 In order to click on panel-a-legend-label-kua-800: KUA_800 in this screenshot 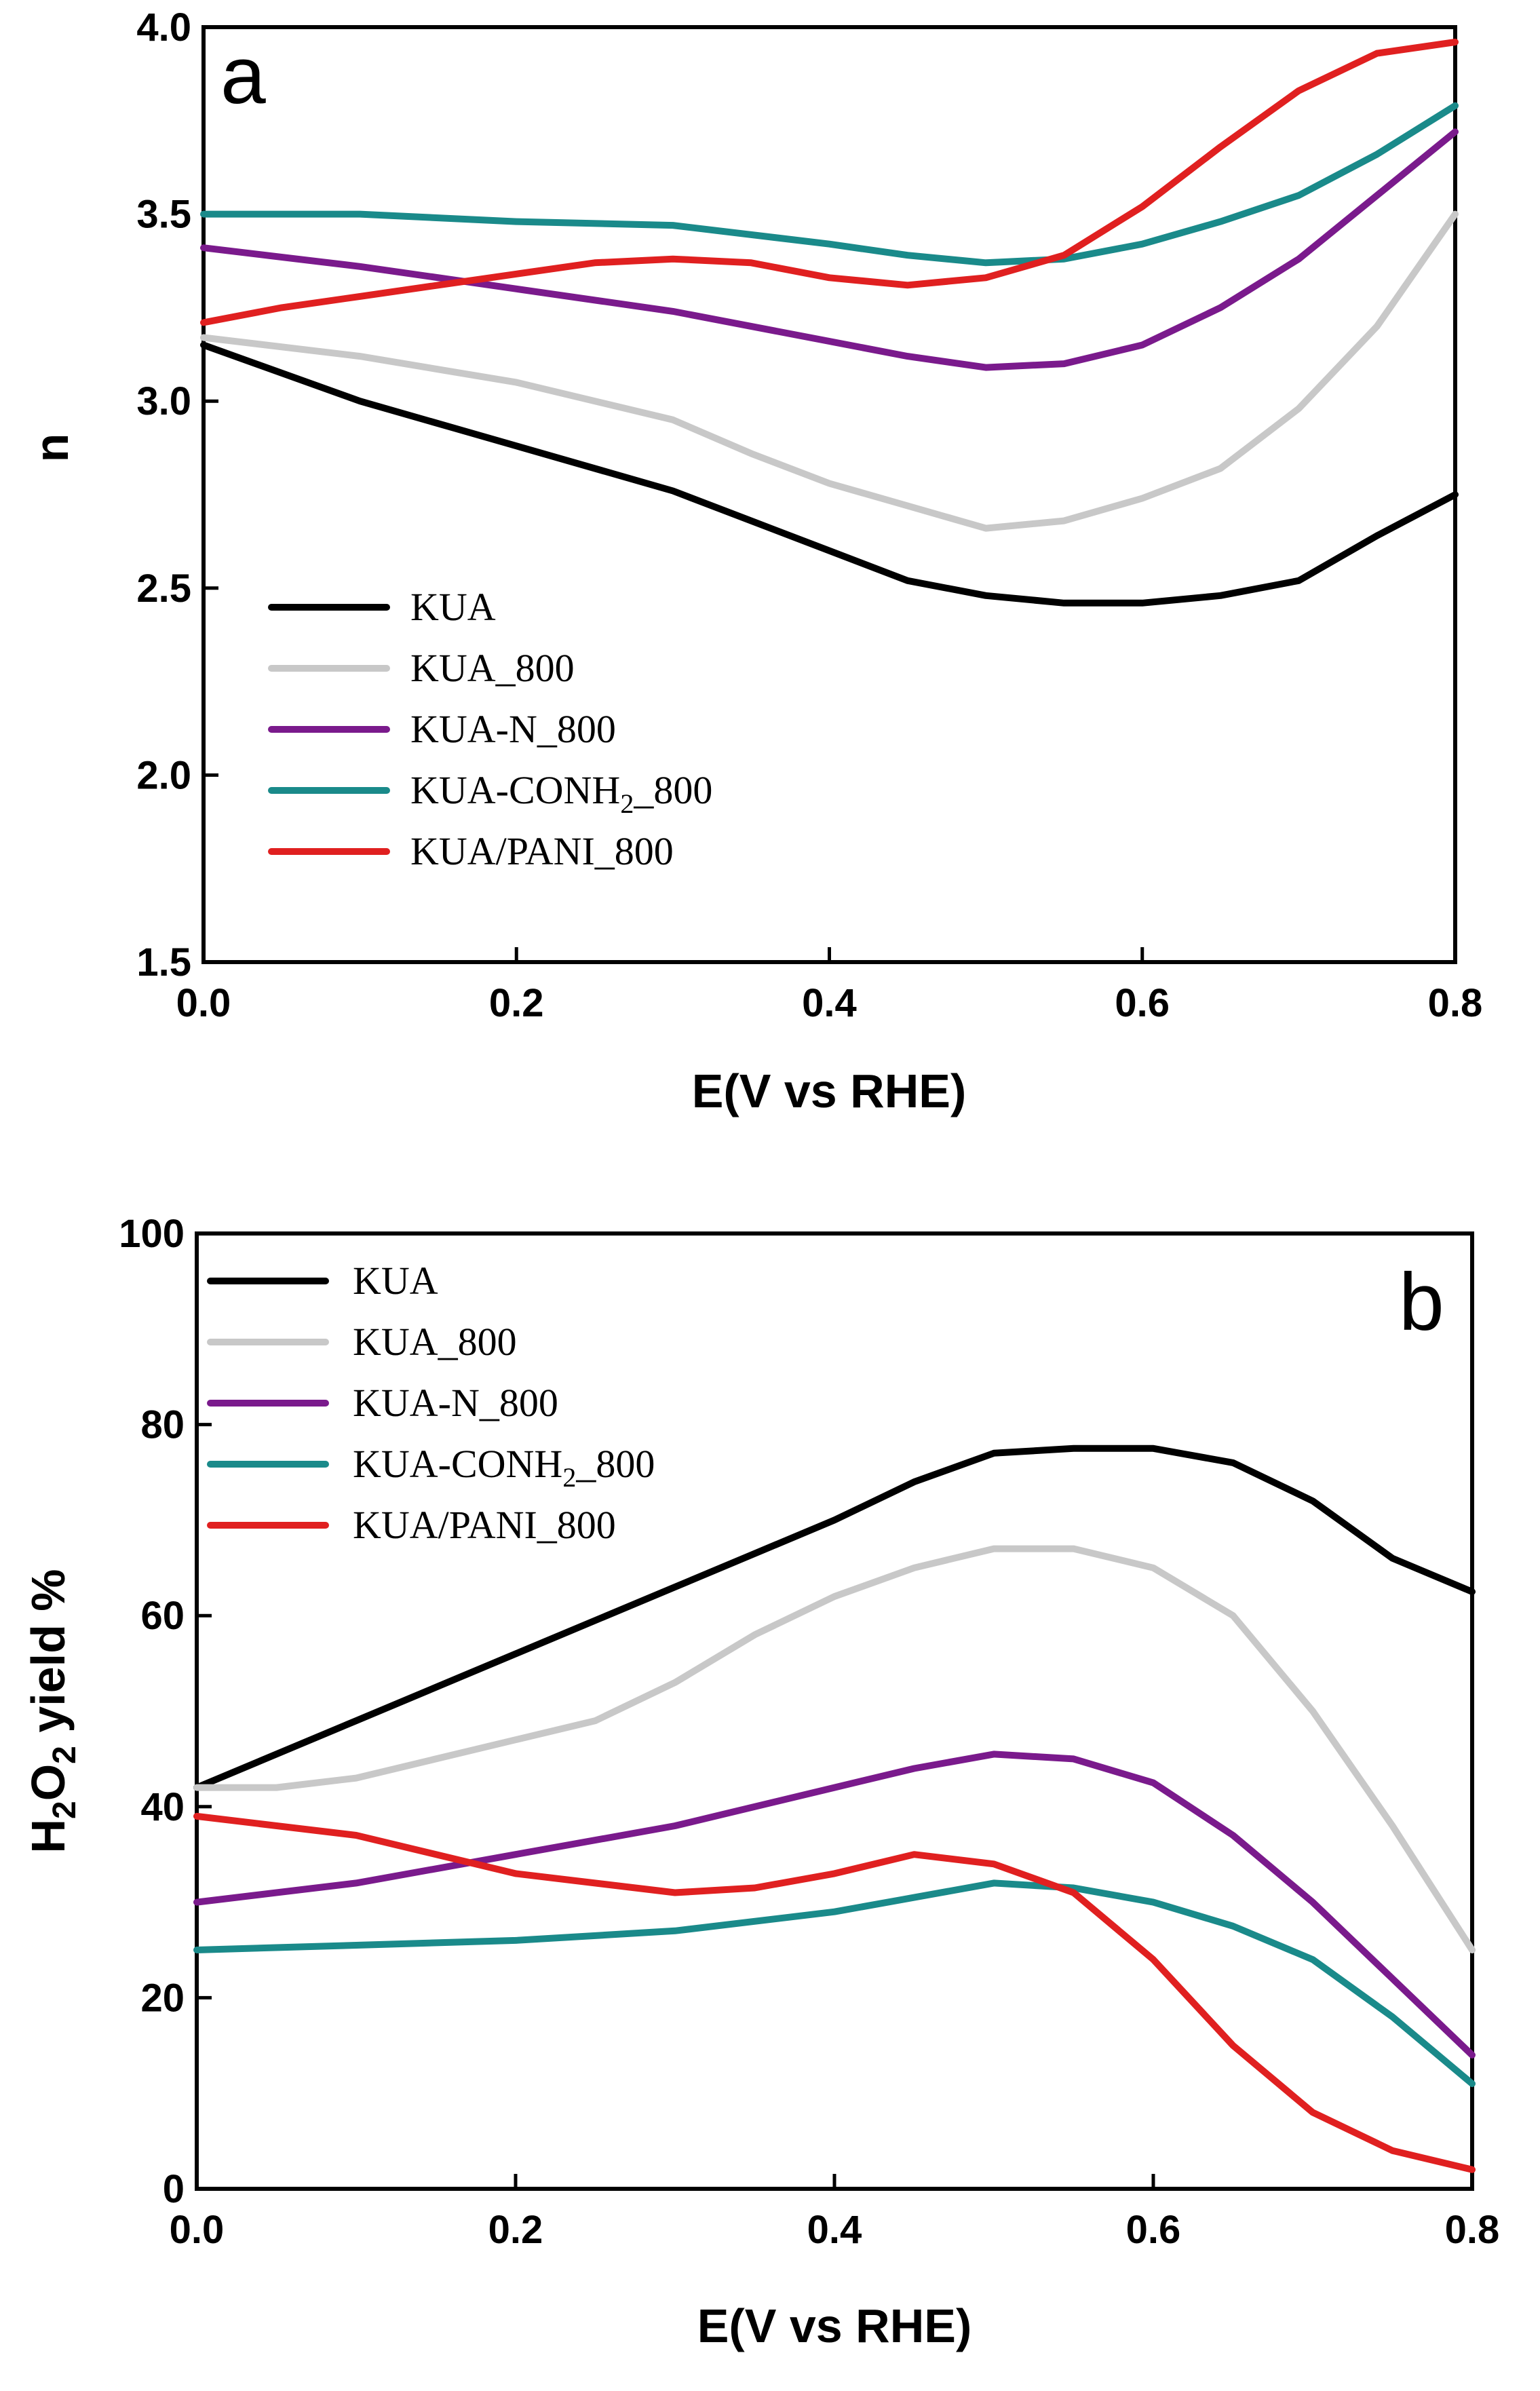, I will do `click(492, 668)`.